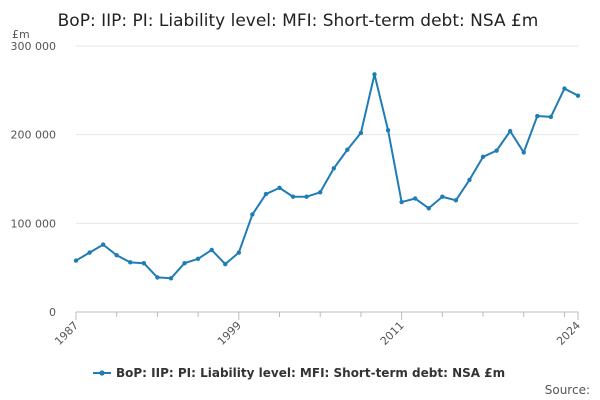 The width and height of the screenshot is (600, 400). I want to click on y-tick-label: 100 000, so click(34, 223).